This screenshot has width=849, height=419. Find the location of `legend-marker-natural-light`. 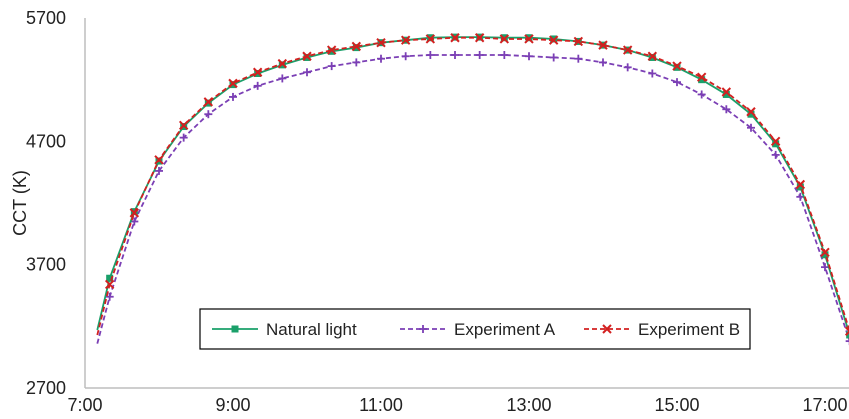

legend-marker-natural-light is located at coordinates (235, 329).